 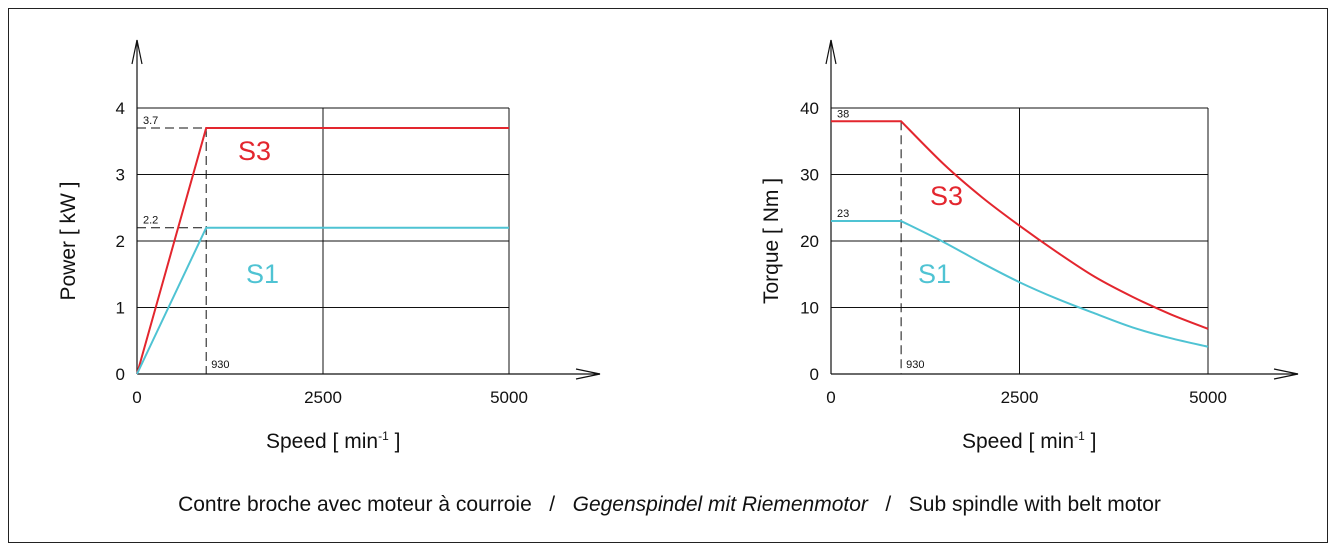 I want to click on power-y-tick-0: 0, so click(x=120, y=374).